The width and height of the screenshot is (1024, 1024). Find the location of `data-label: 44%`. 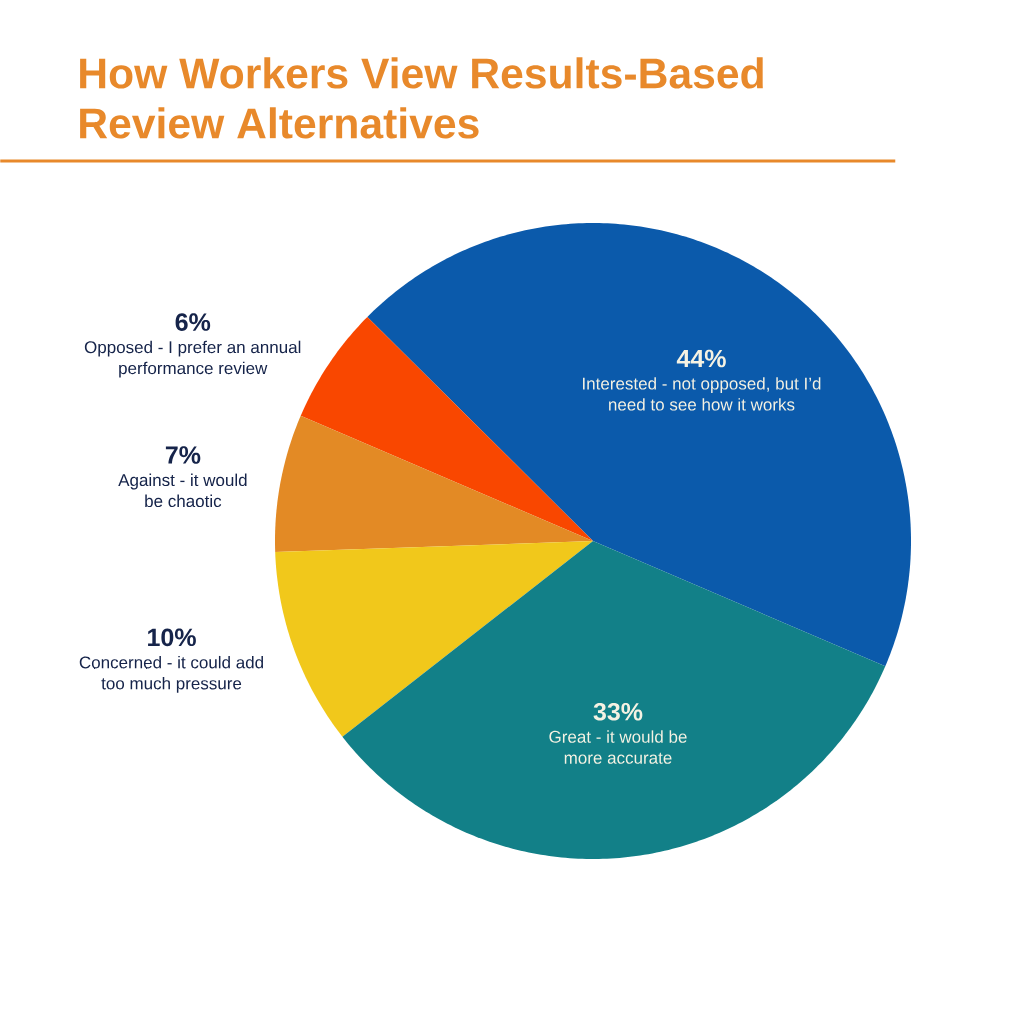

data-label: 44% is located at coordinates (701, 358).